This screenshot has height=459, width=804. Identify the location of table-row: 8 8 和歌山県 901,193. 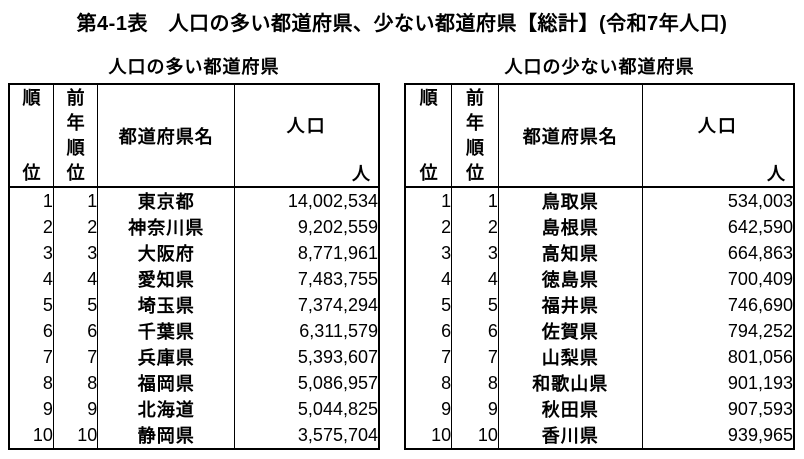
(599, 383).